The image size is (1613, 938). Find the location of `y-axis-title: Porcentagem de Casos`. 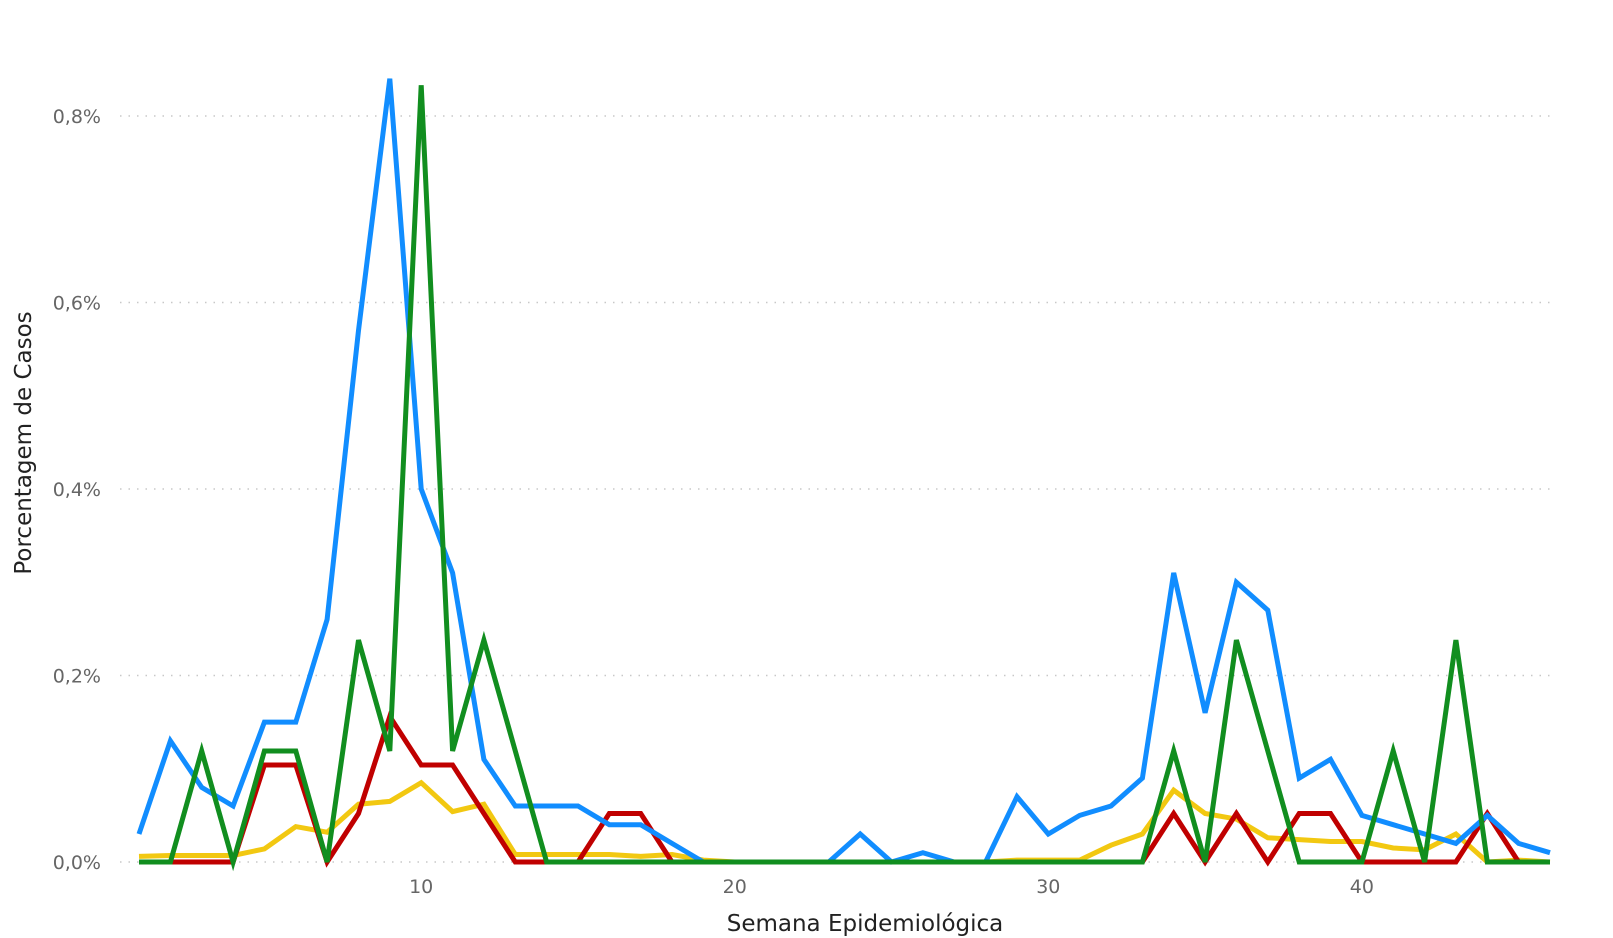

y-axis-title: Porcentagem de Casos is located at coordinates (24, 442).